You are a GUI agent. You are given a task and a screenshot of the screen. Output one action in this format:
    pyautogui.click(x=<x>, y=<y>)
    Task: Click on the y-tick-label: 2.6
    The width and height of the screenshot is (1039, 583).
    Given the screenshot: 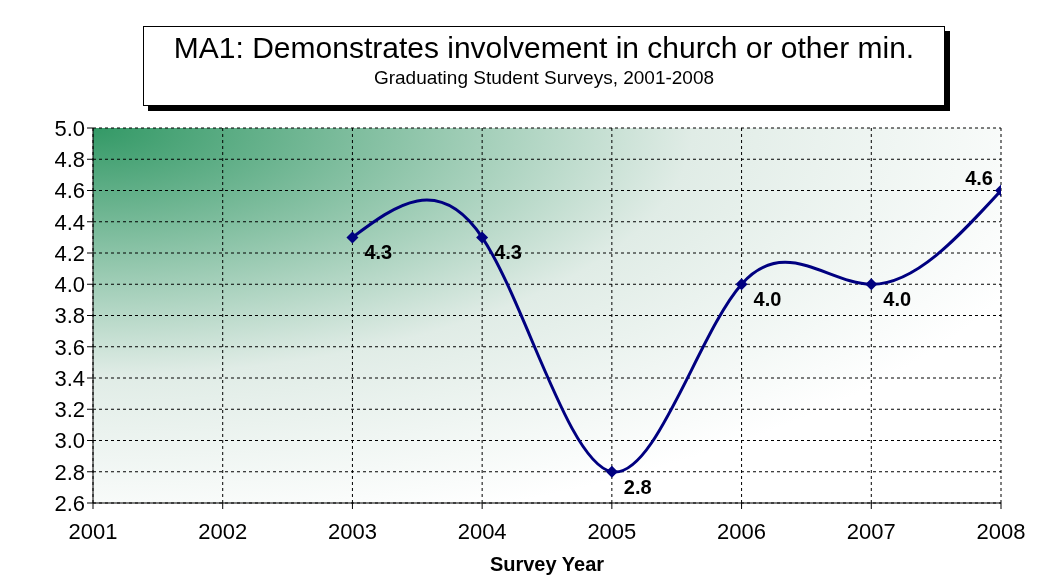 What is the action you would take?
    pyautogui.click(x=69, y=503)
    